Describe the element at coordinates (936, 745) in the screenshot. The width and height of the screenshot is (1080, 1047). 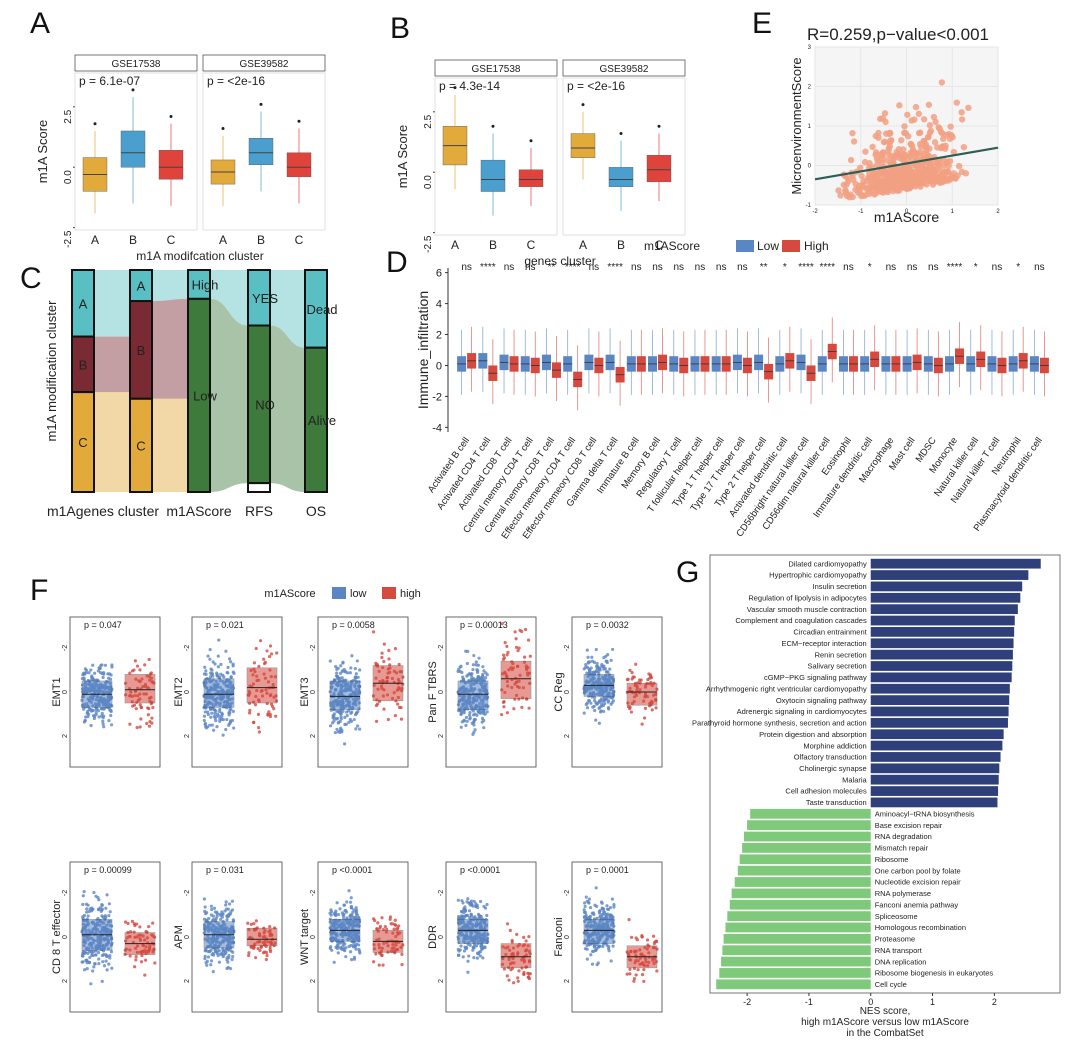
I see `bar` at that location.